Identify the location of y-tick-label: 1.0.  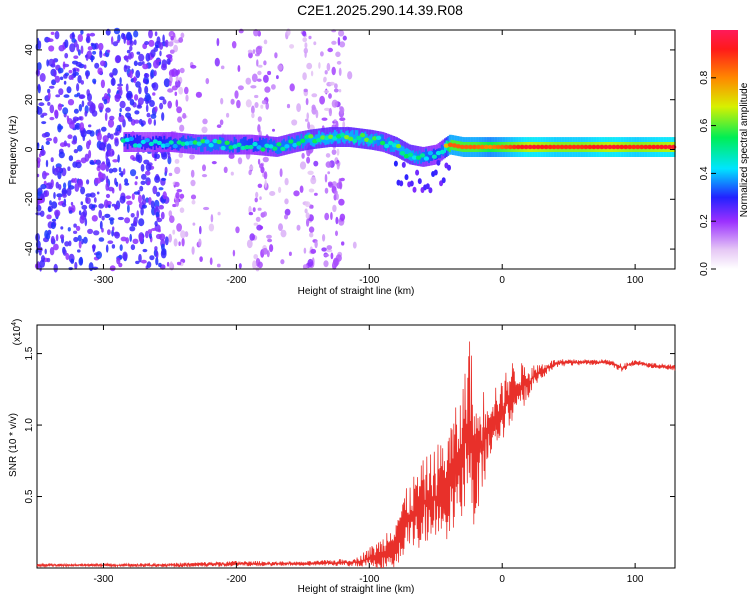
(29, 425).